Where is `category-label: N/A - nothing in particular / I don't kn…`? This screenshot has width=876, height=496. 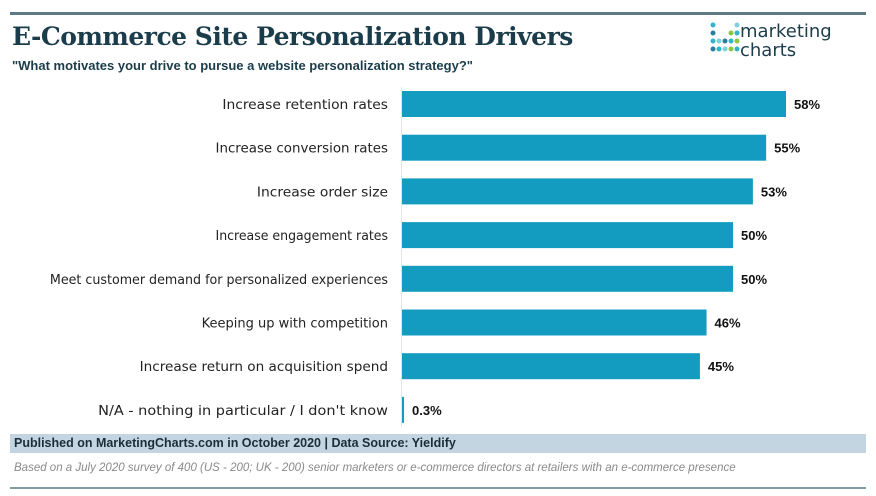 category-label: N/A - nothing in particular / I don't kn… is located at coordinates (243, 411).